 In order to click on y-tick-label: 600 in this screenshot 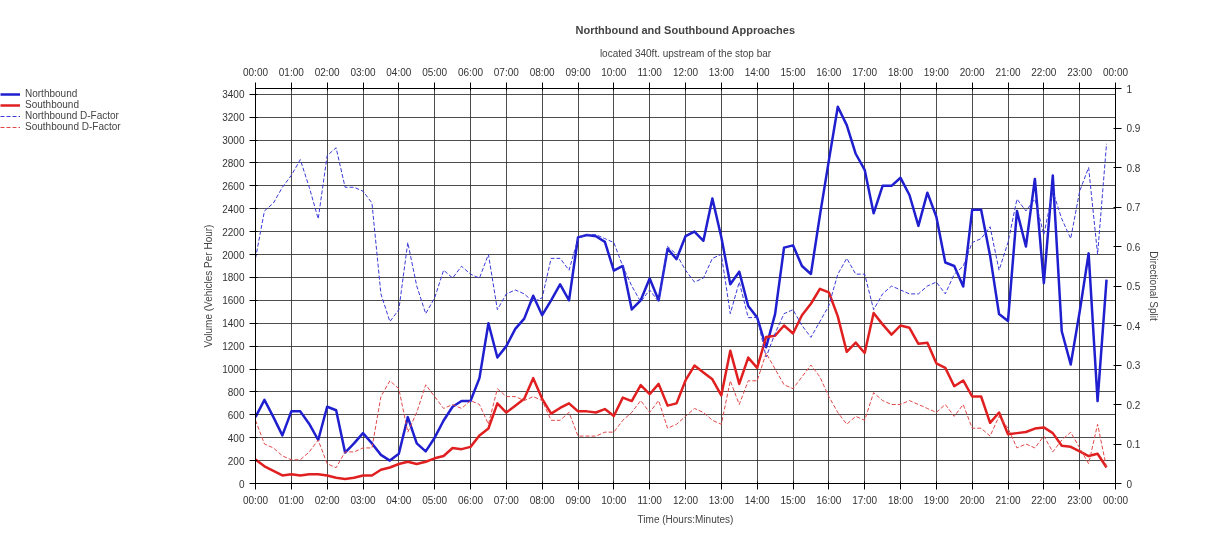, I will do `click(236, 415)`.